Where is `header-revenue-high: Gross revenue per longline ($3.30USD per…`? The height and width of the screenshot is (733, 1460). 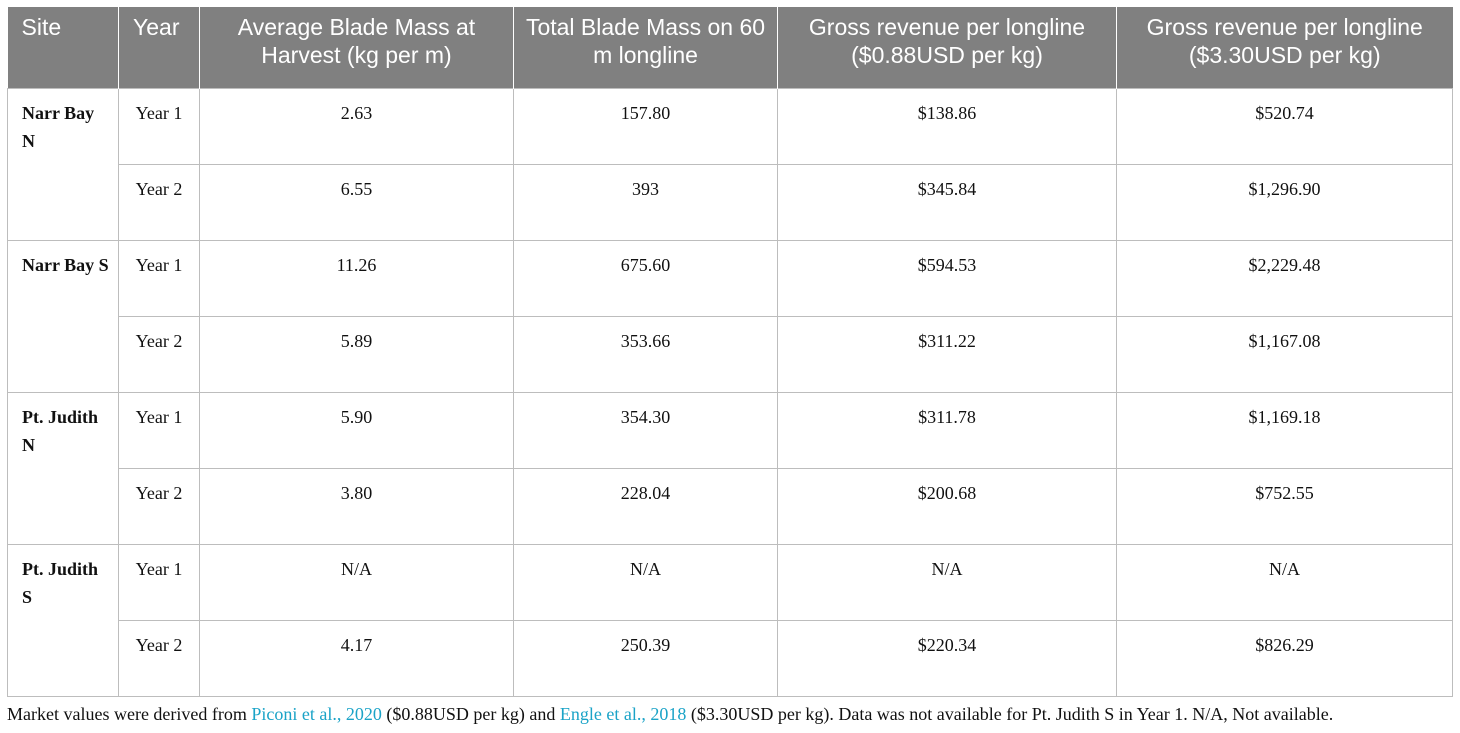 header-revenue-high: Gross revenue per longline ($3.30USD per… is located at coordinates (1284, 47).